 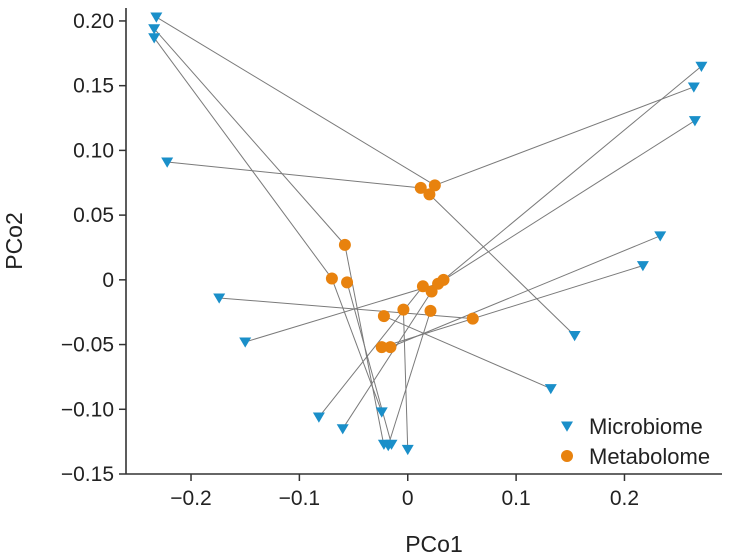 I want to click on x-tick-label: −0.1, so click(x=299, y=498).